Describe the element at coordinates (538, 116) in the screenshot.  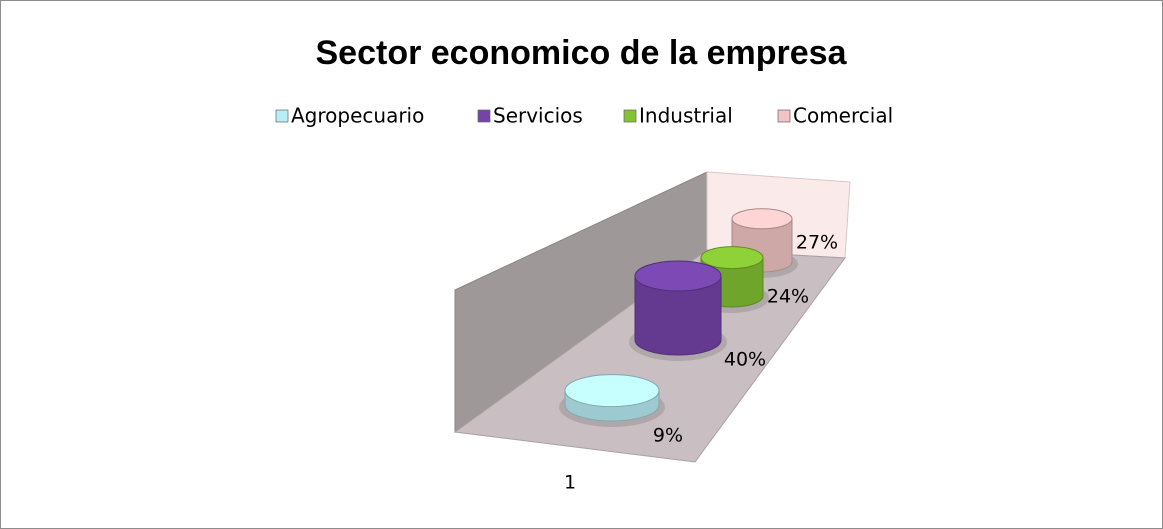
I see `legend-label: Servicios` at that location.